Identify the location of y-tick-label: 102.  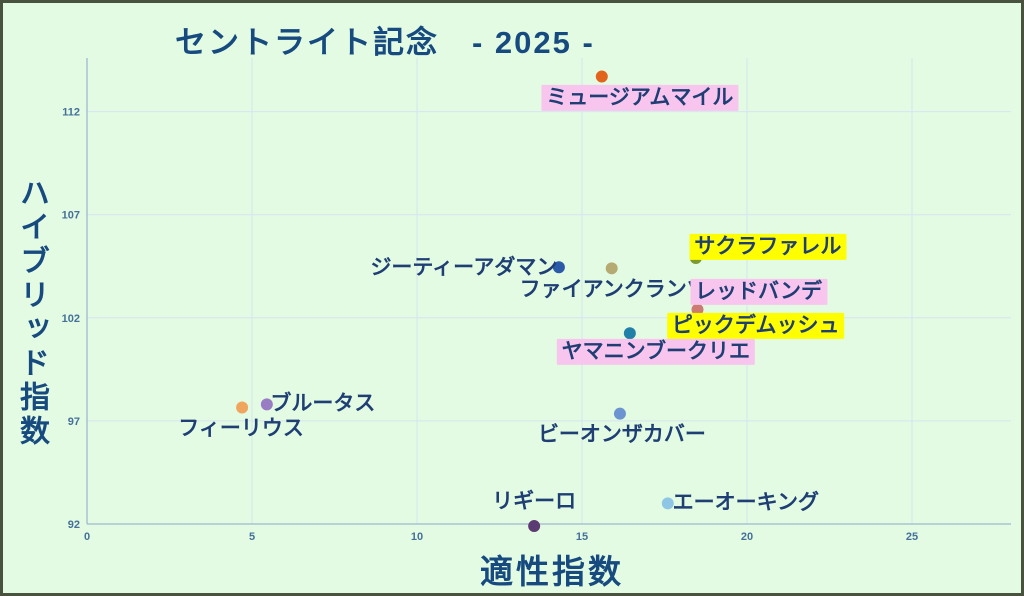
(71, 319).